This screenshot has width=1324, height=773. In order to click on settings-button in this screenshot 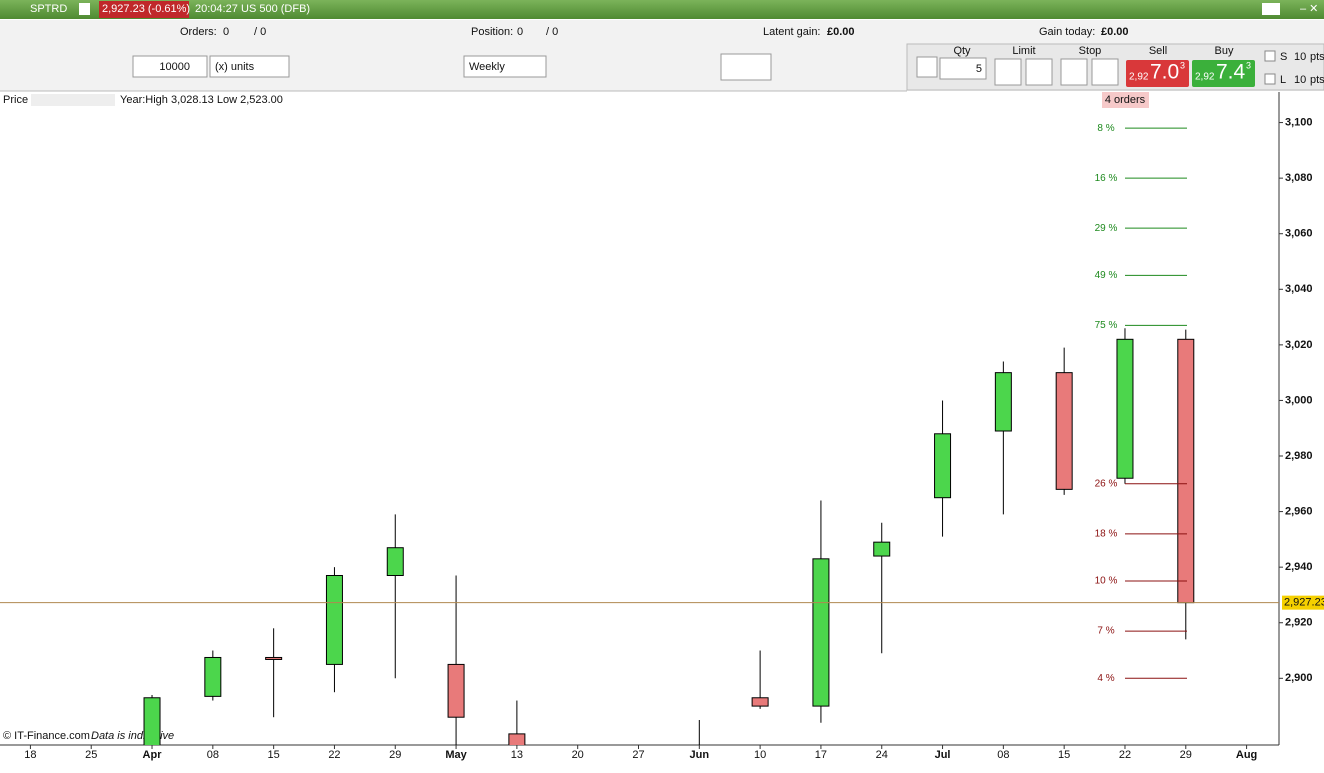, I will do `click(927, 67)`.